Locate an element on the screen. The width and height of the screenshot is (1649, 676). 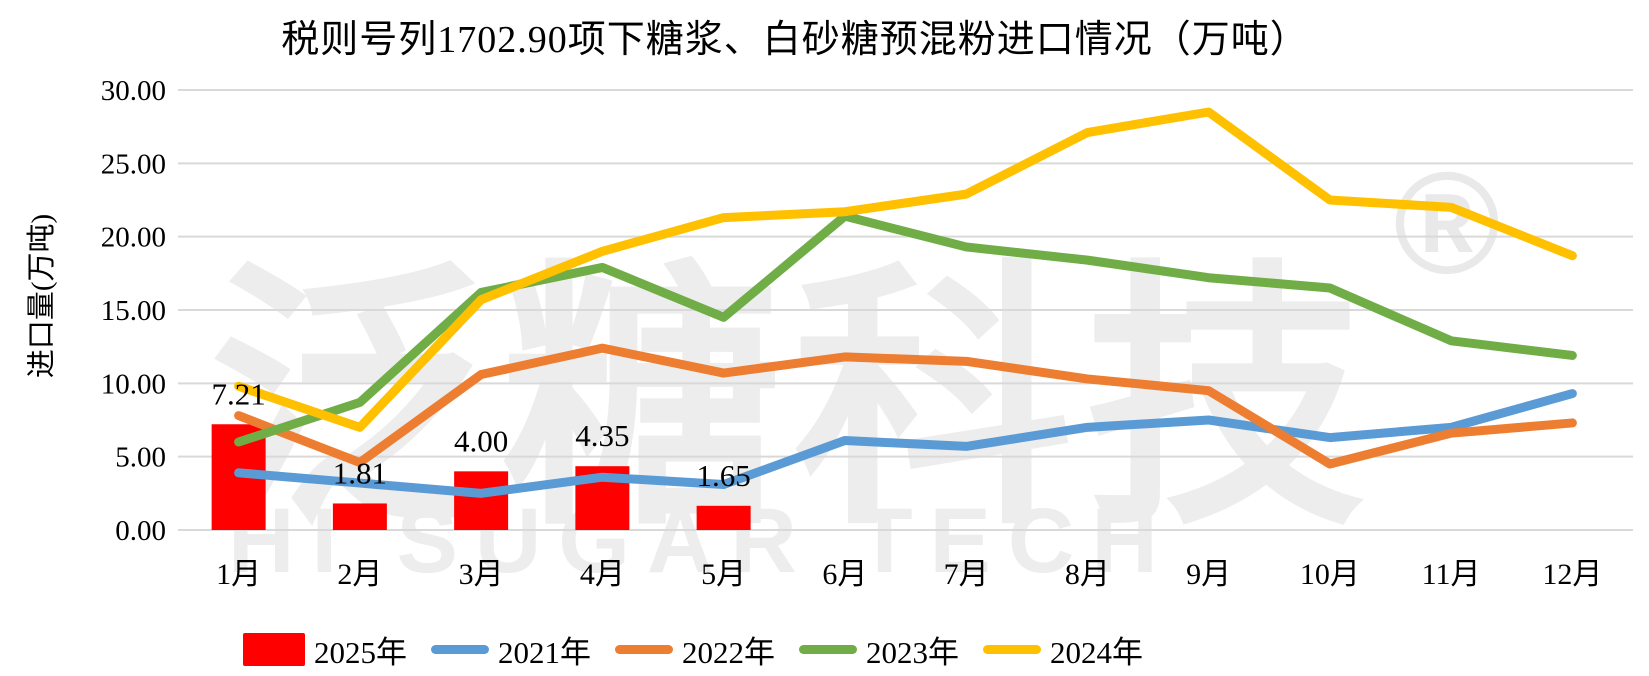
bar-2025年-2月 is located at coordinates (359, 516).